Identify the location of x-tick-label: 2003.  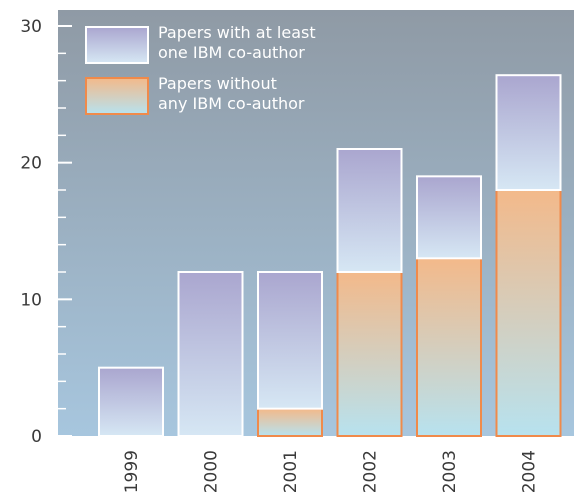
(450, 471).